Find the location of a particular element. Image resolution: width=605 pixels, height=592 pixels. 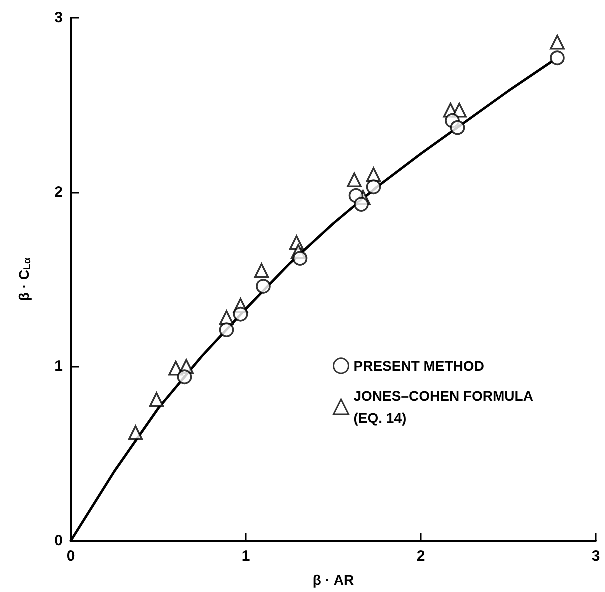

x-tick-label: 2 is located at coordinates (421, 556).